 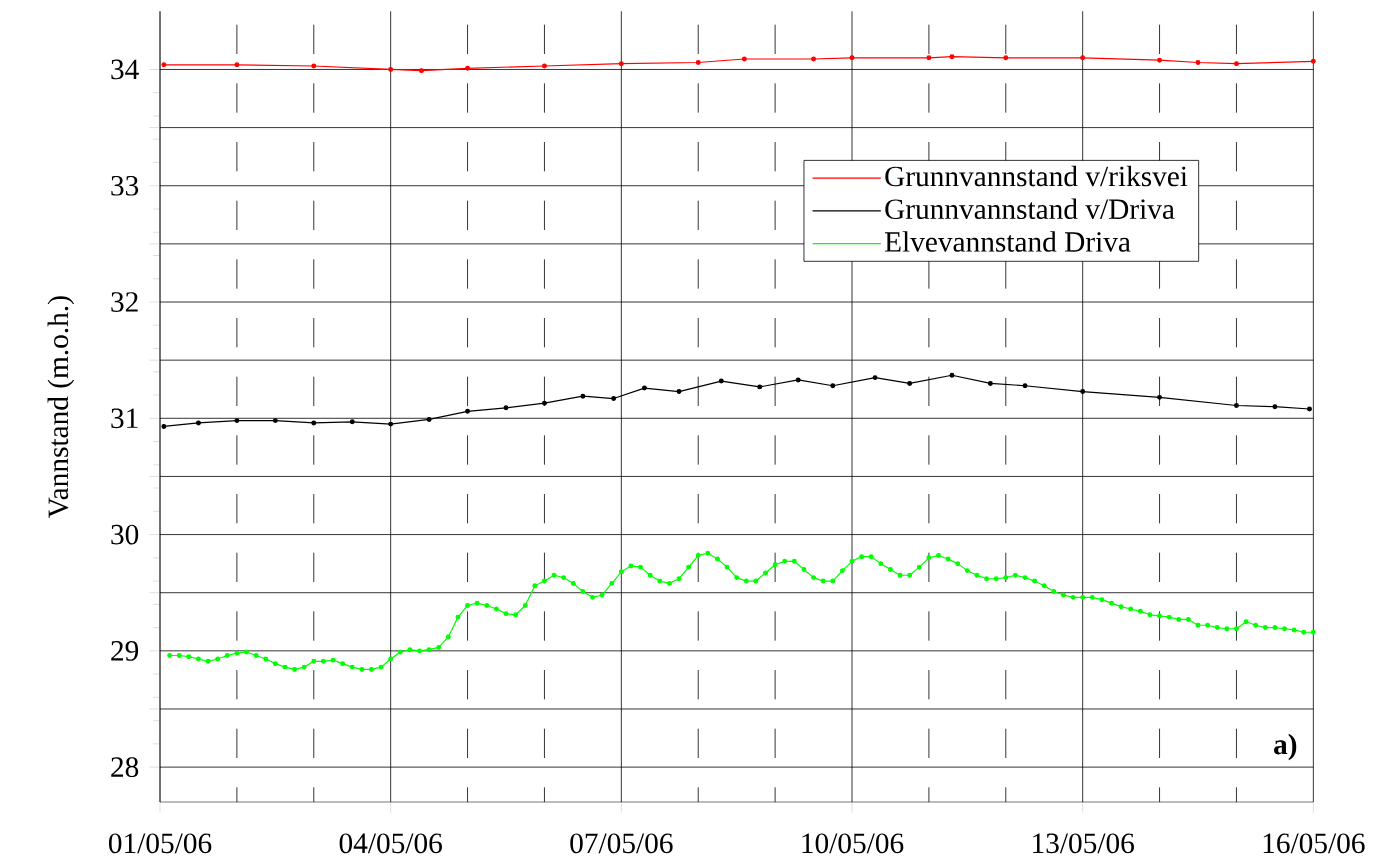 I want to click on y-tick-label: 31, so click(x=124, y=418).